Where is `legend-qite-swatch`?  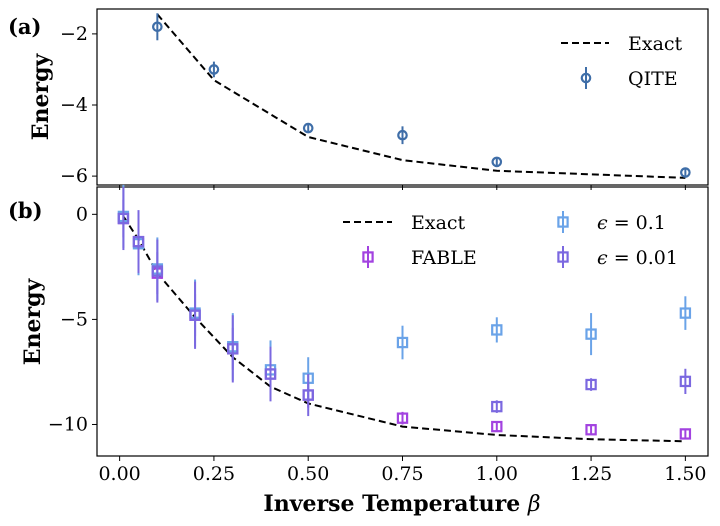 legend-qite-swatch is located at coordinates (586, 78).